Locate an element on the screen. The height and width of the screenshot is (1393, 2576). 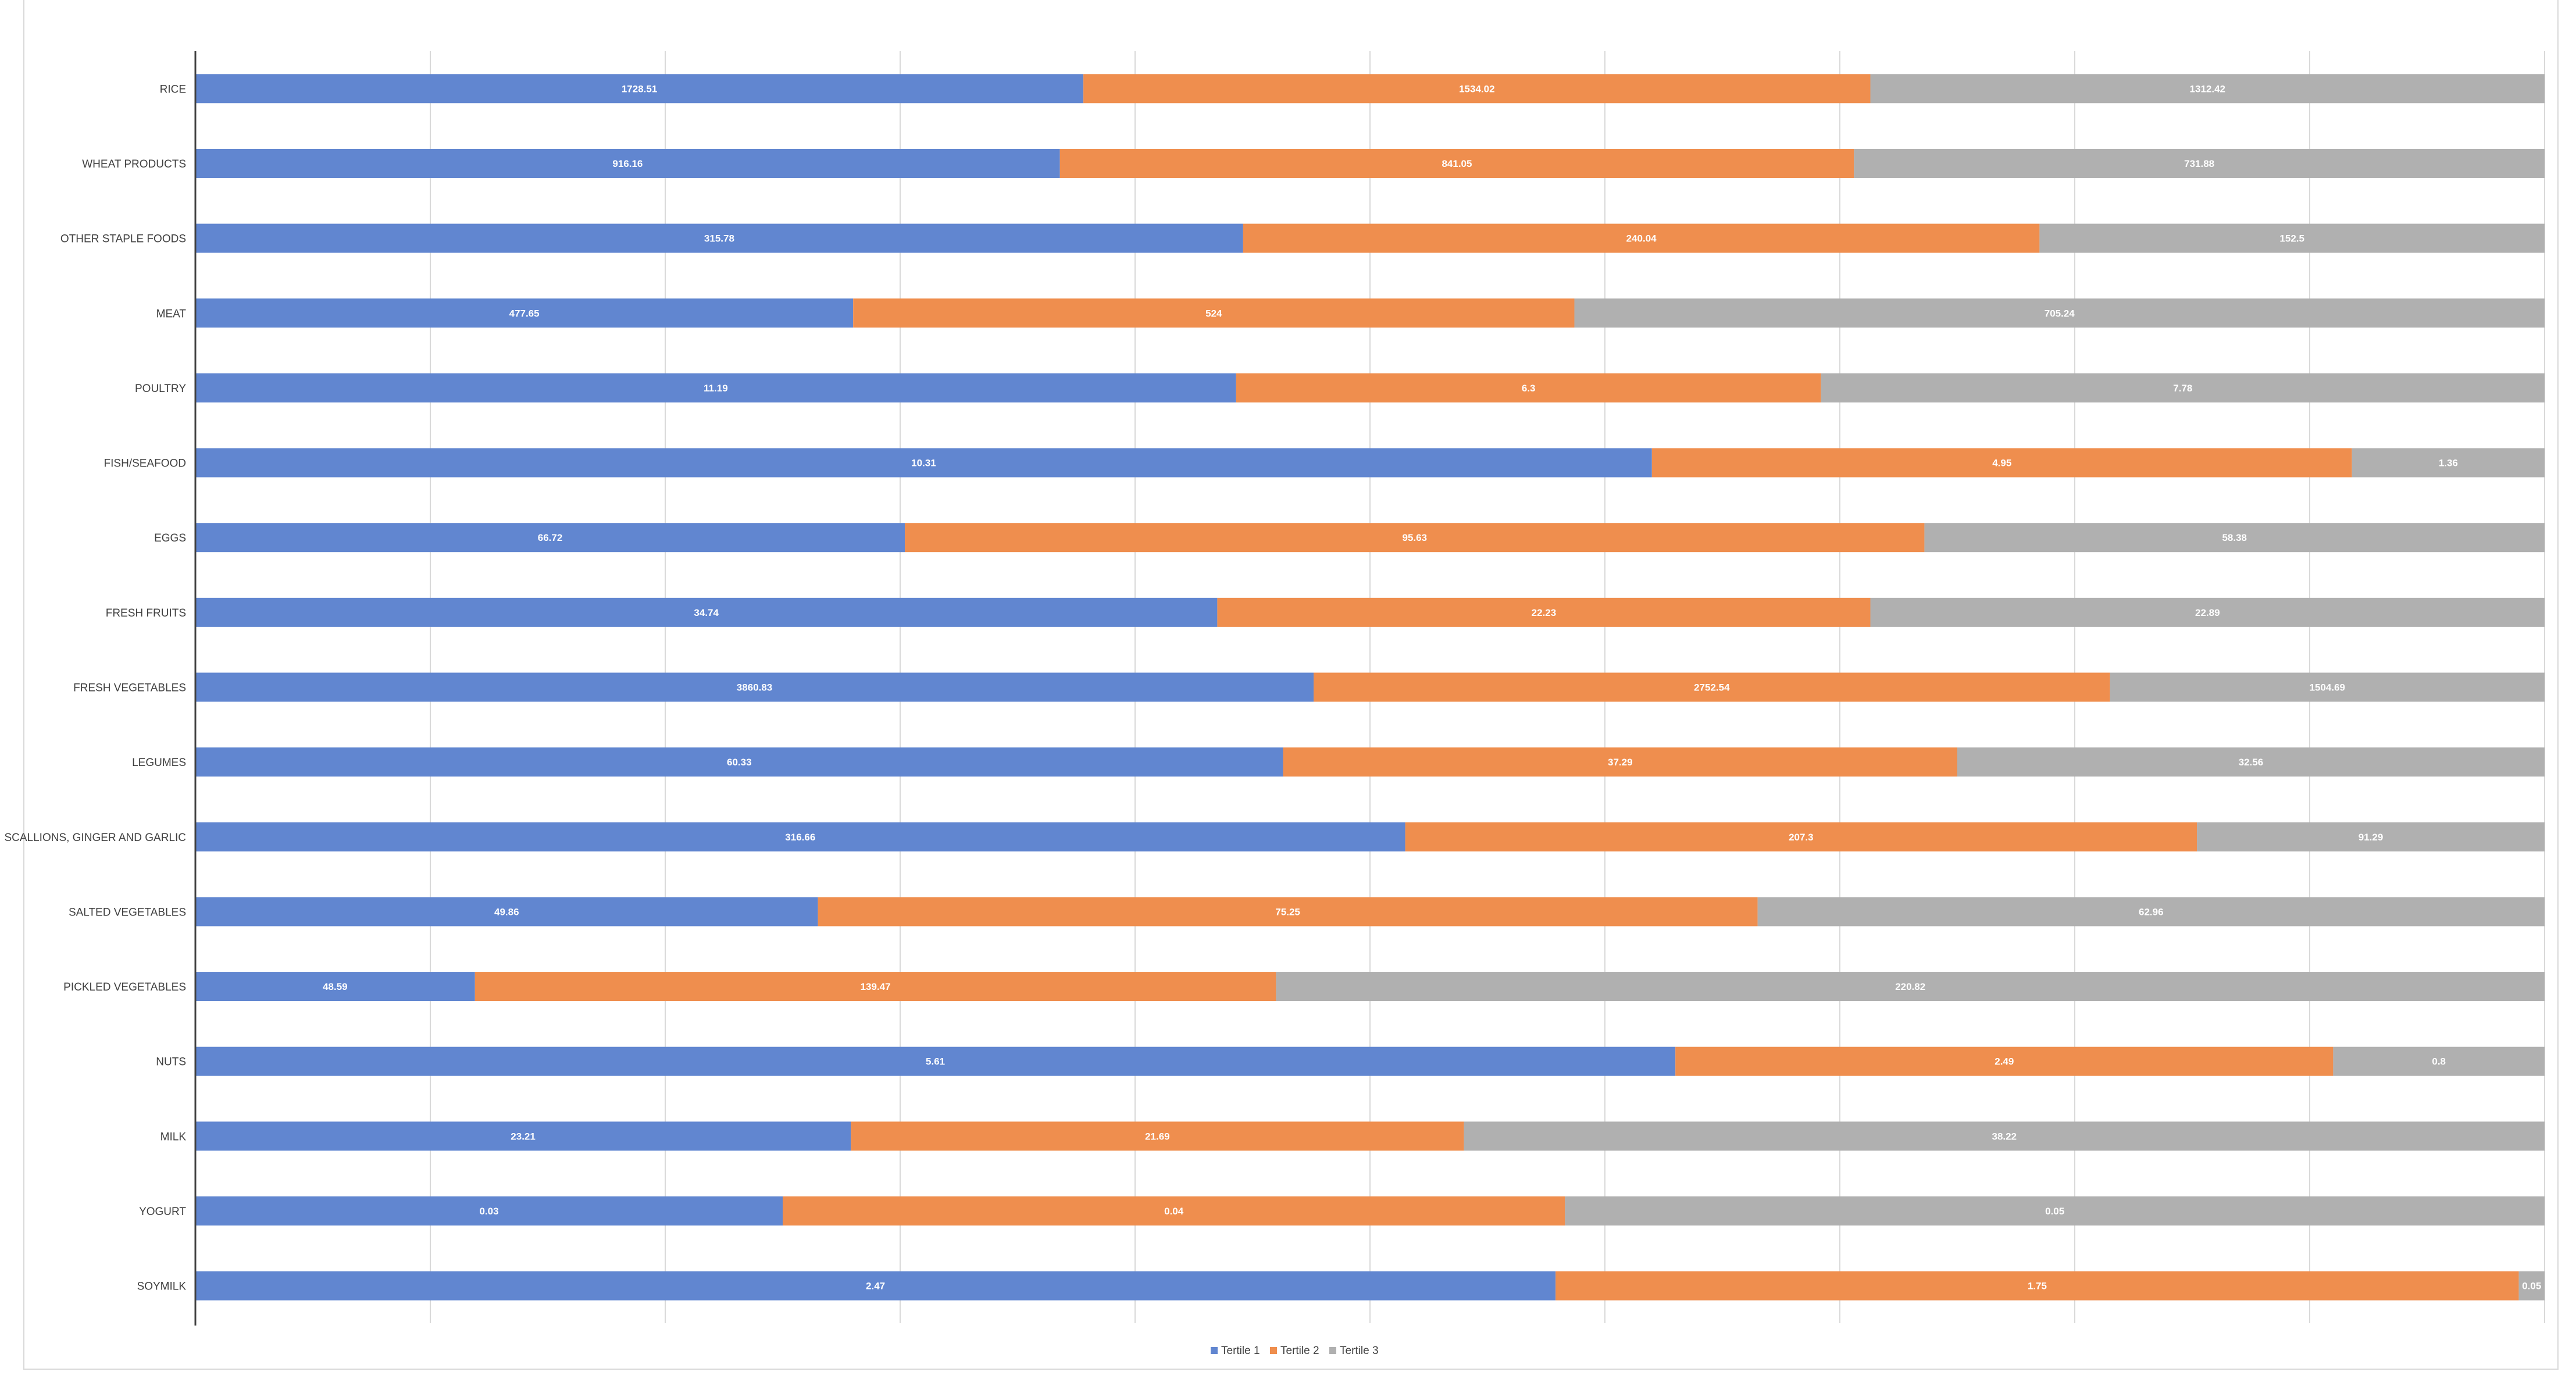
data-label: 315.78 is located at coordinates (719, 239).